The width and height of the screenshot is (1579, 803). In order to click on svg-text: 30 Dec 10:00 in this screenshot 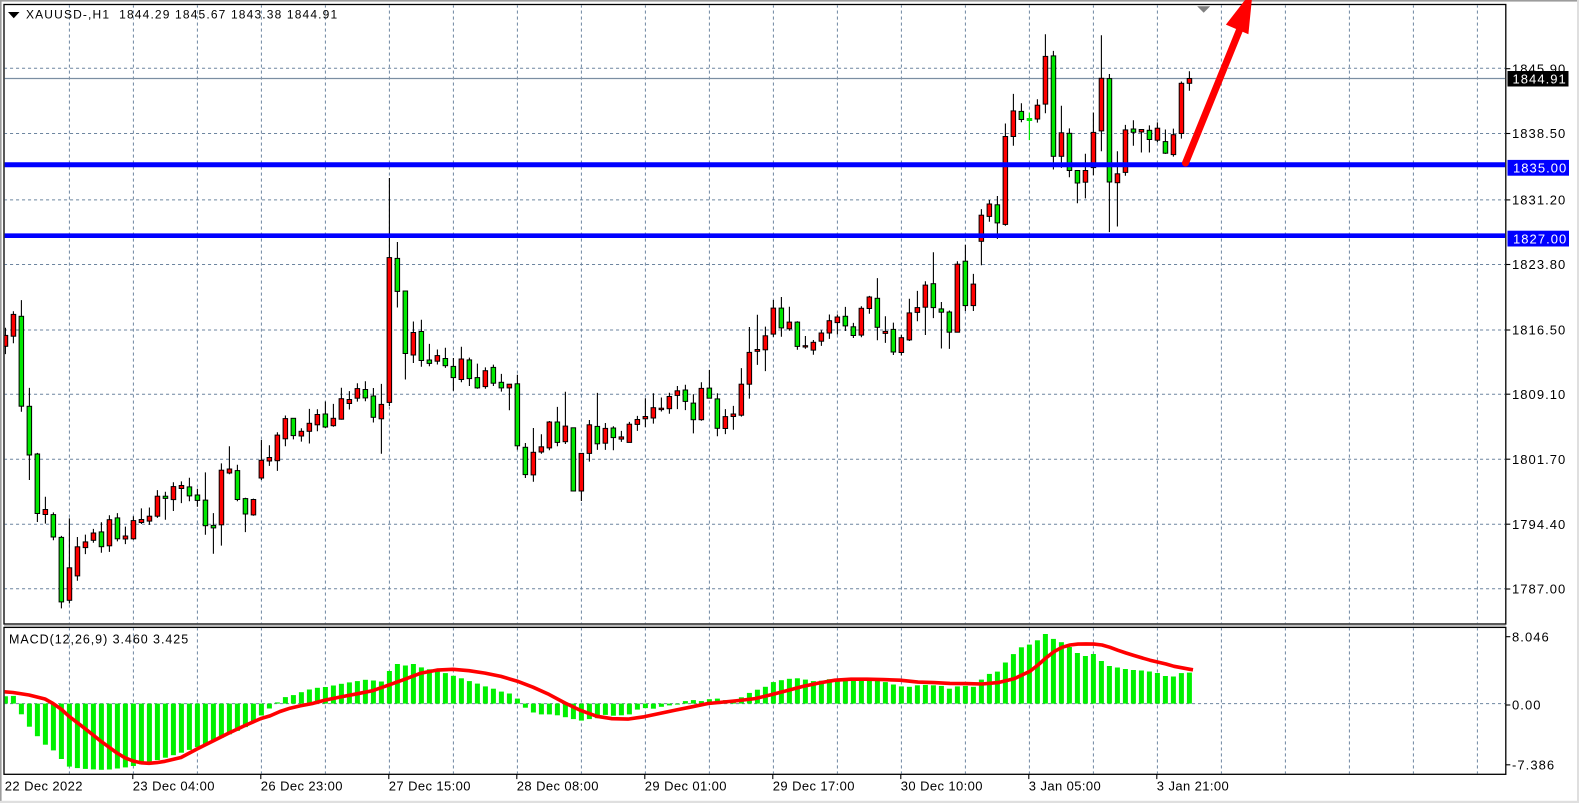, I will do `click(942, 786)`.